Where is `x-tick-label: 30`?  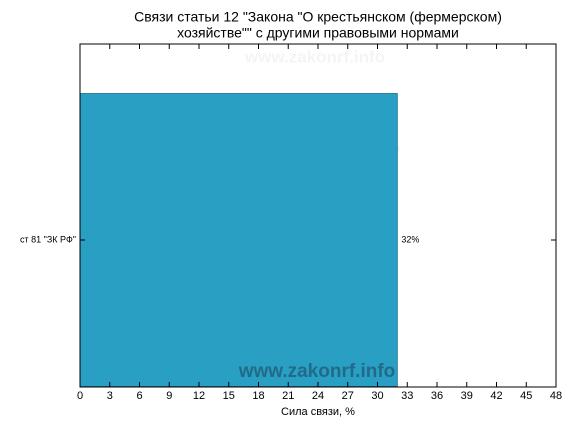
x-tick-label: 30 is located at coordinates (377, 396).